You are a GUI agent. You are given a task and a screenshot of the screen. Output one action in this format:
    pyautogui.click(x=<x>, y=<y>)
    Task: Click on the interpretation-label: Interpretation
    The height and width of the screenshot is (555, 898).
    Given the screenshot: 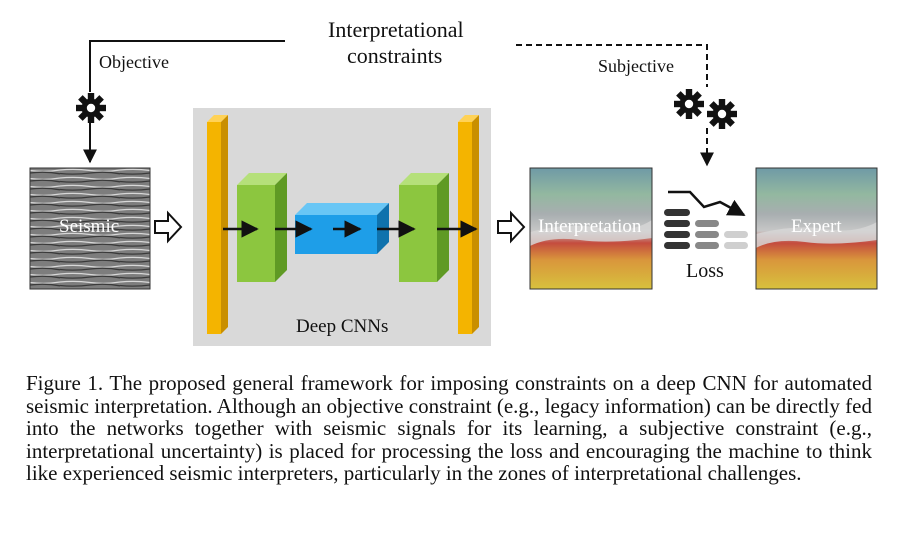 What is the action you would take?
    pyautogui.click(x=590, y=226)
    